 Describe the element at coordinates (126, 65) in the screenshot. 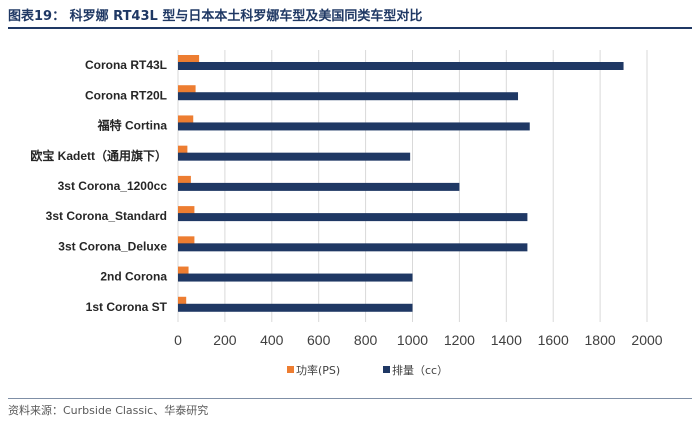

I see `category-label: Corona RT43L` at that location.